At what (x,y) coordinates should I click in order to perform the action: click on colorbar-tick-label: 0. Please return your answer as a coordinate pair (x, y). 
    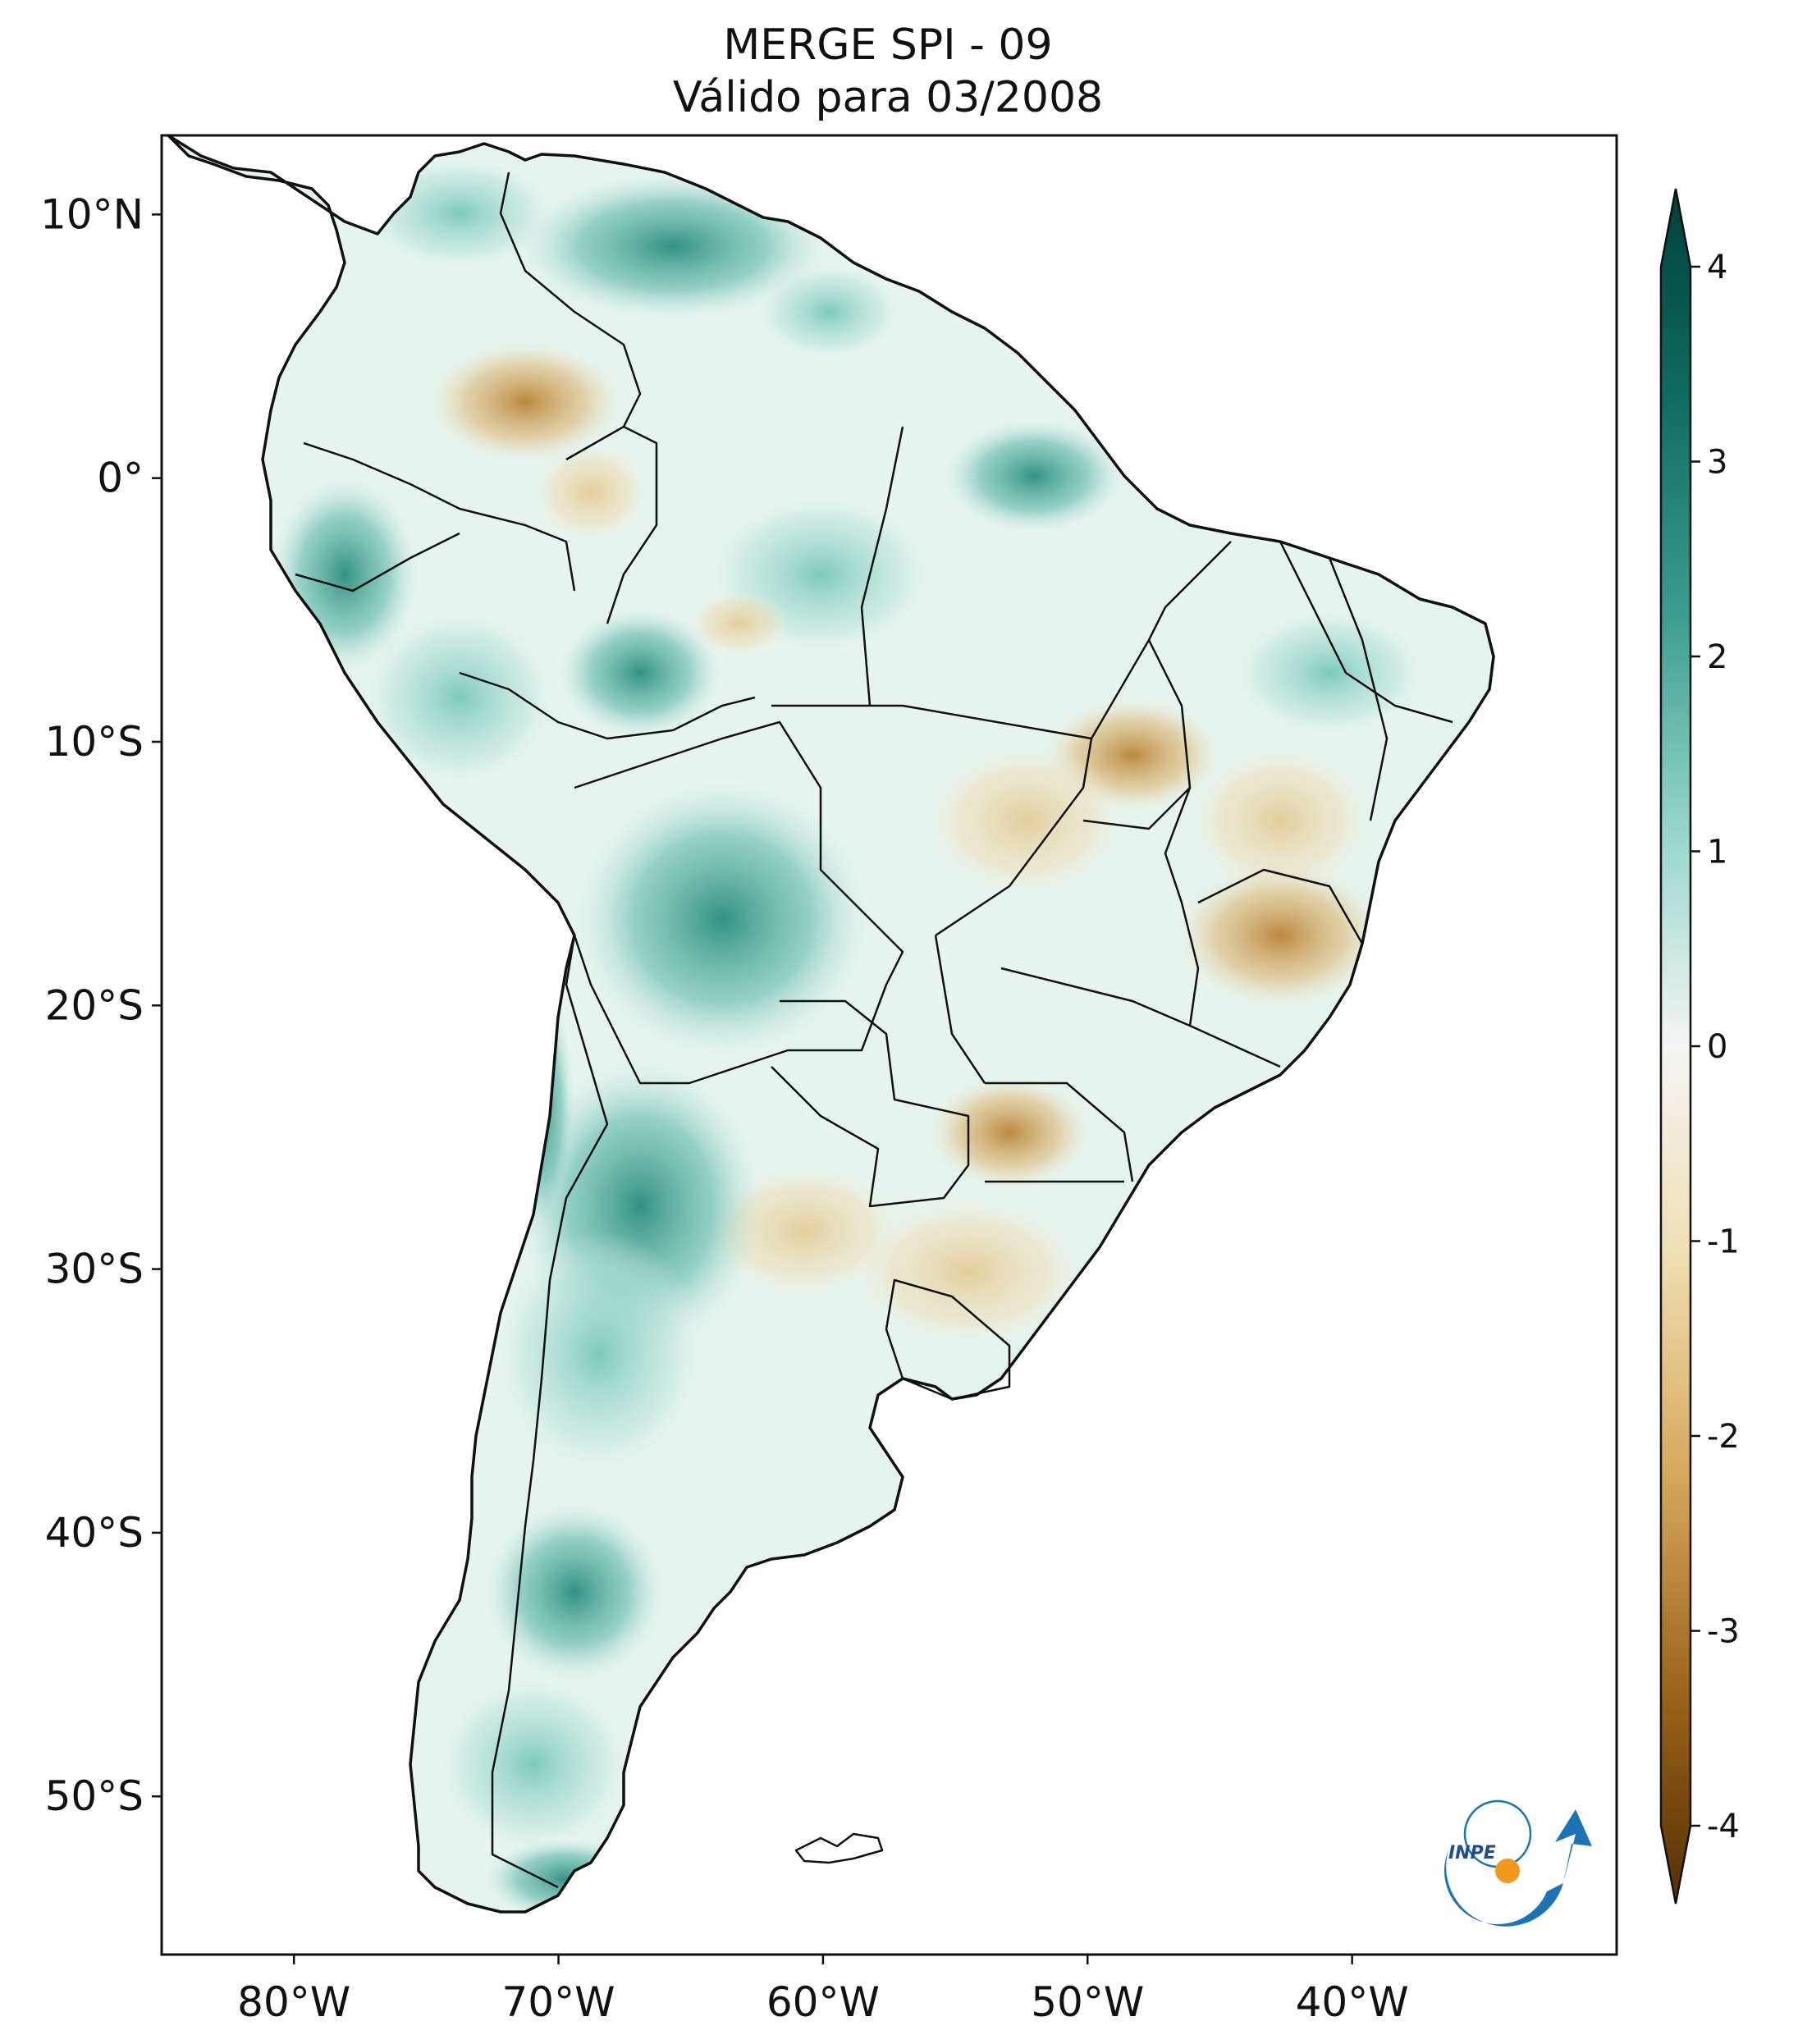
    Looking at the image, I should click on (1717, 1047).